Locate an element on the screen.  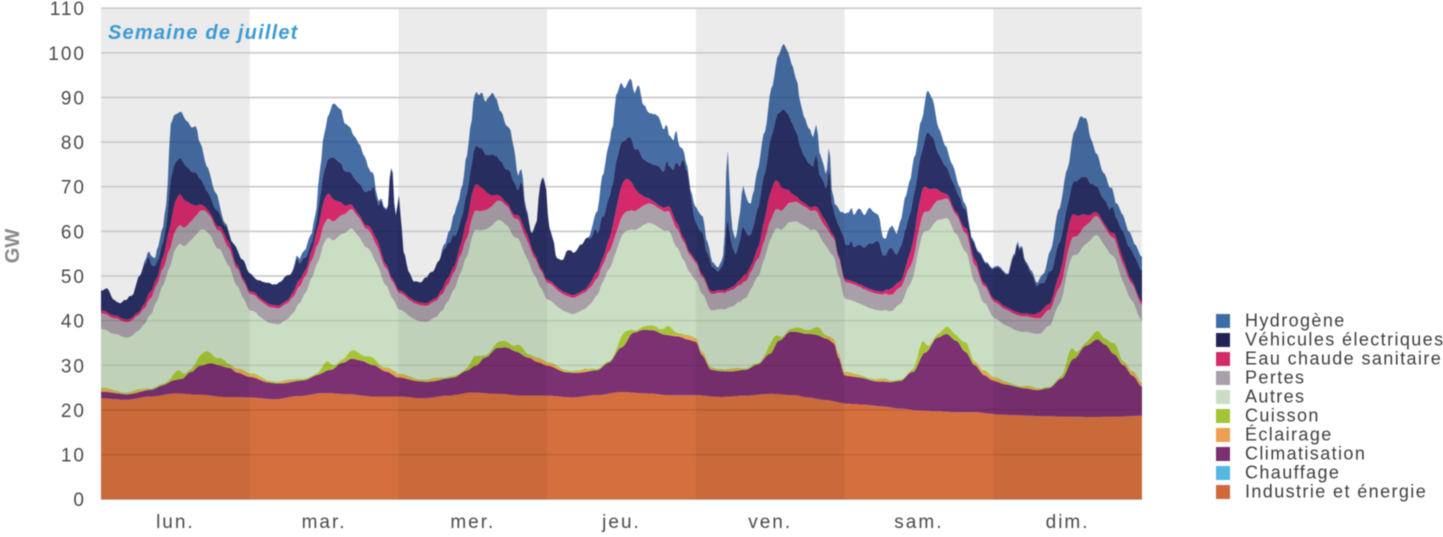
svg-text: 50 is located at coordinates (73, 277).